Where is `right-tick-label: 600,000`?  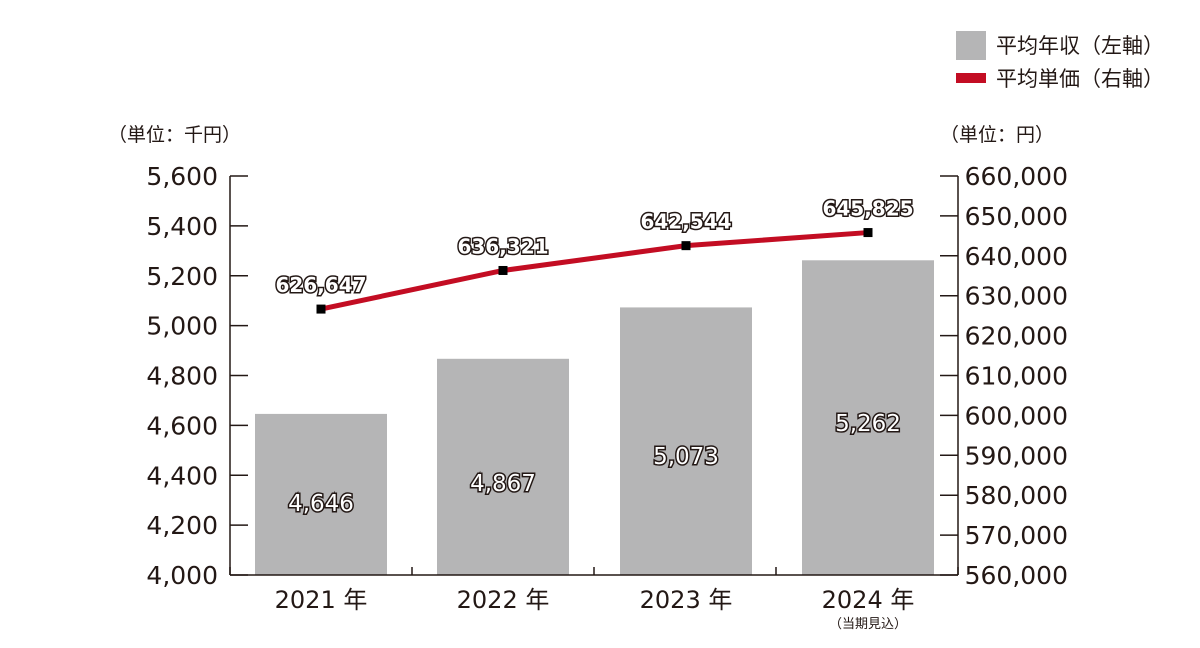 right-tick-label: 600,000 is located at coordinates (1016, 415).